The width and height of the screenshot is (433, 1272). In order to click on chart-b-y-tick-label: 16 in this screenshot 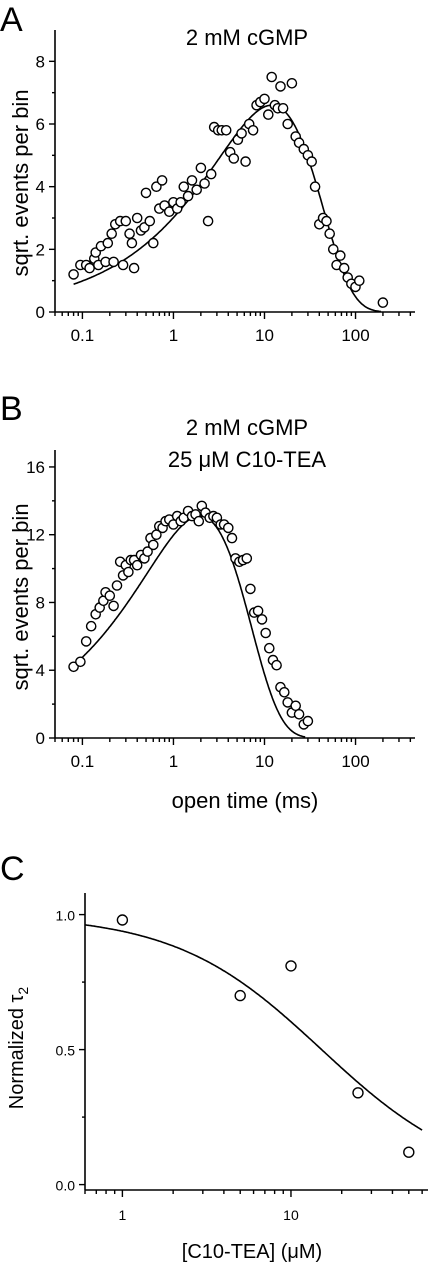, I will do `click(35, 467)`.